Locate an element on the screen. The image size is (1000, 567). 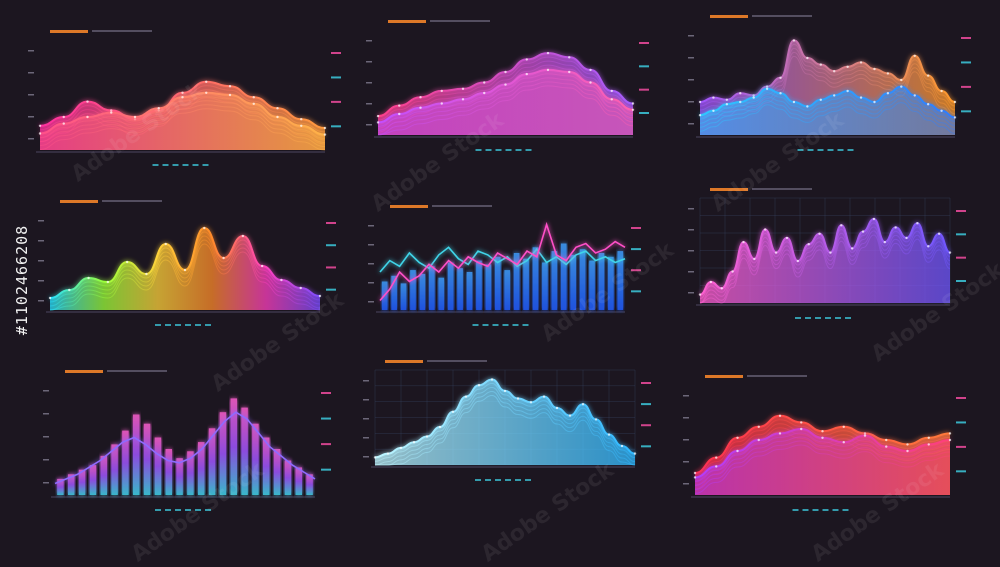
stock-id-label: #1102466208 is located at coordinates (22, 280).